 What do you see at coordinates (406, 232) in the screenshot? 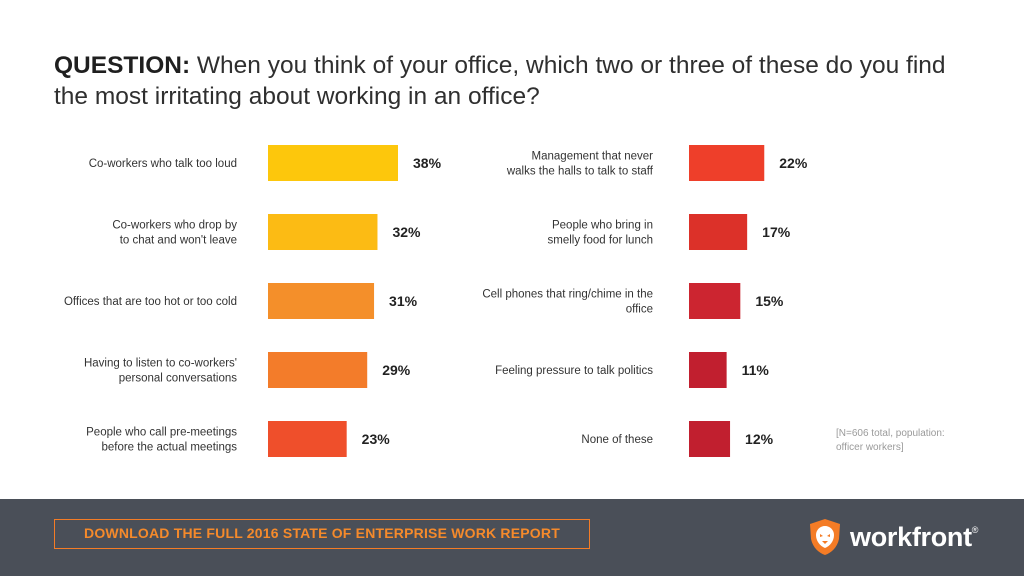
I see `value-label-1-2: 32%` at bounding box center [406, 232].